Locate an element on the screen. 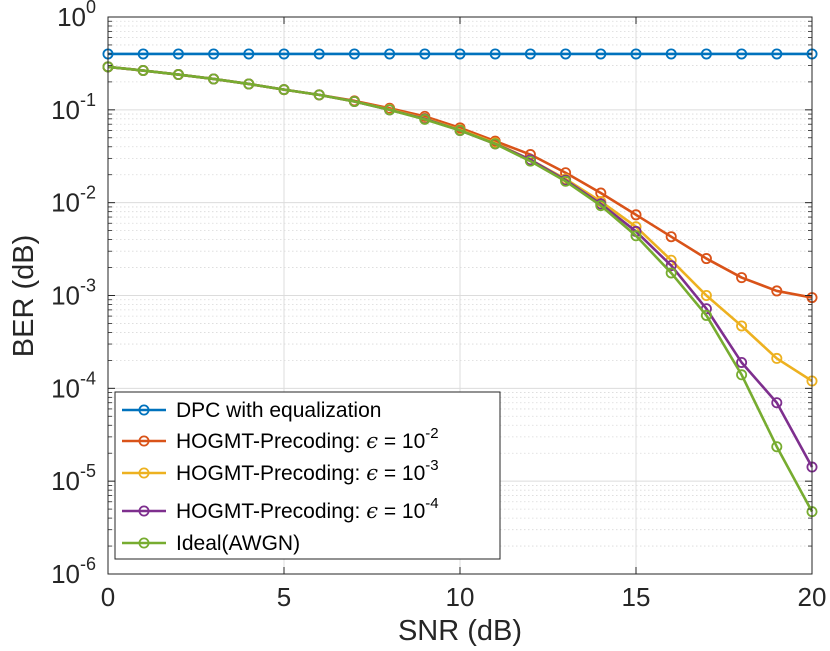 The height and width of the screenshot is (651, 830). legend-label: Ideal(AWGN) is located at coordinates (238, 543).